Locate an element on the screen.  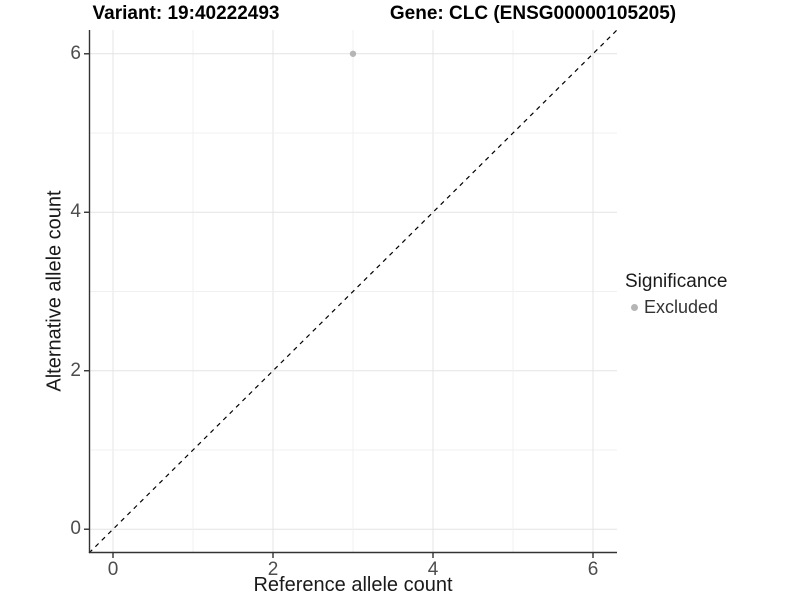
y-axis-title: Alternative allele count is located at coordinates (54, 291).